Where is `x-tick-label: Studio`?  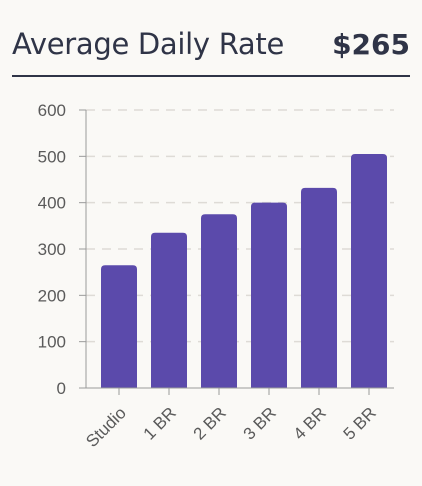
x-tick-label: Studio is located at coordinates (106, 427).